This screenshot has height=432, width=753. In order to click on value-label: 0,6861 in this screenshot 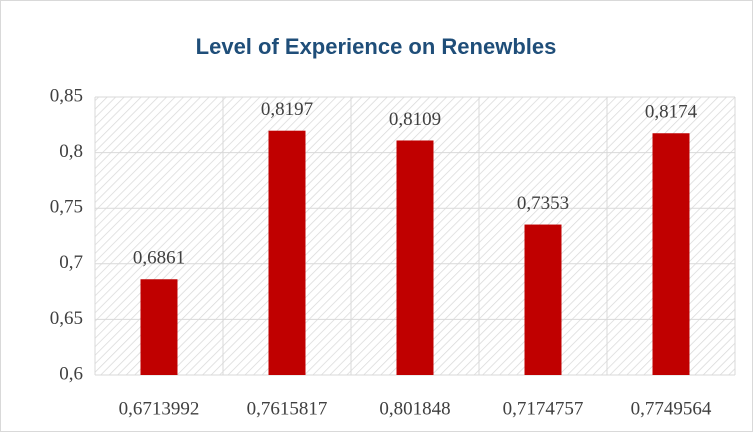, I will do `click(159, 258)`.